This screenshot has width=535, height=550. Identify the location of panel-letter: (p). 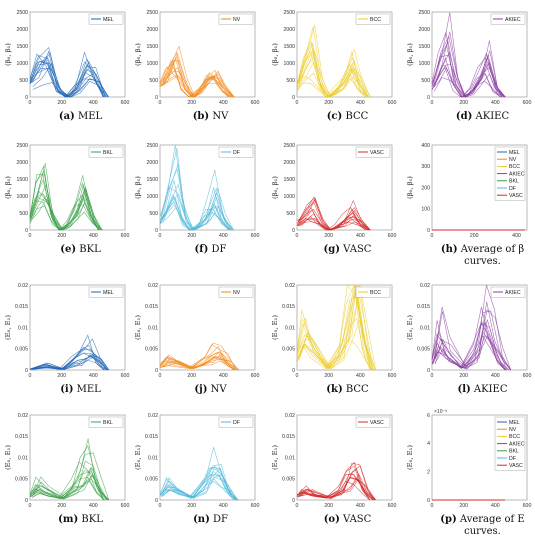
(448, 519).